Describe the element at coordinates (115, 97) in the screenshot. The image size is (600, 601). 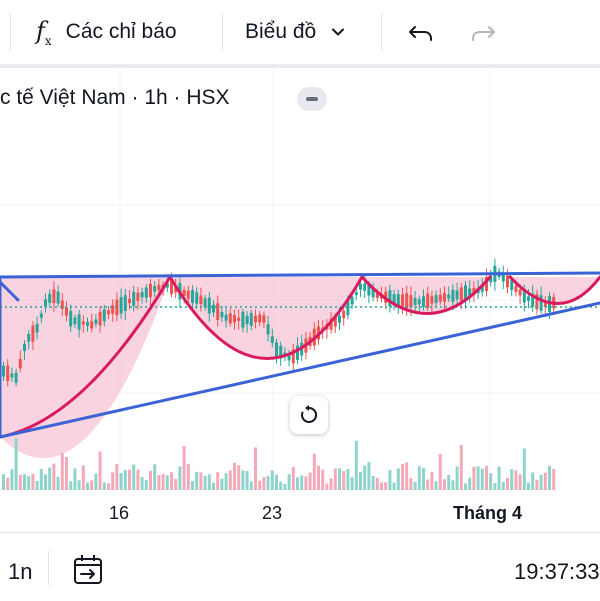
I see `symbol-legend: c tế Việt Nam · 1h · HSX` at that location.